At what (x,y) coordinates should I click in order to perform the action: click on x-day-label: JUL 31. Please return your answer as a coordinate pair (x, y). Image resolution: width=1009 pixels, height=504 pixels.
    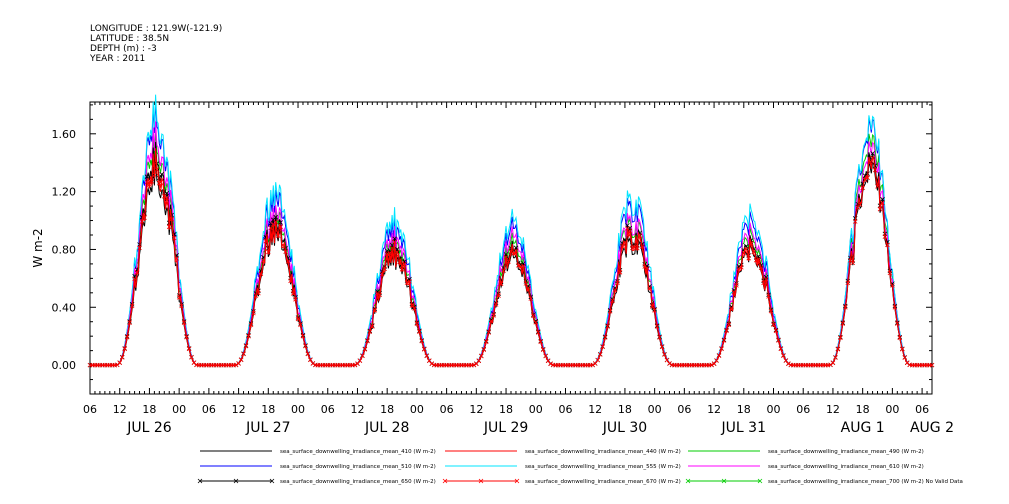
    Looking at the image, I should click on (743, 428).